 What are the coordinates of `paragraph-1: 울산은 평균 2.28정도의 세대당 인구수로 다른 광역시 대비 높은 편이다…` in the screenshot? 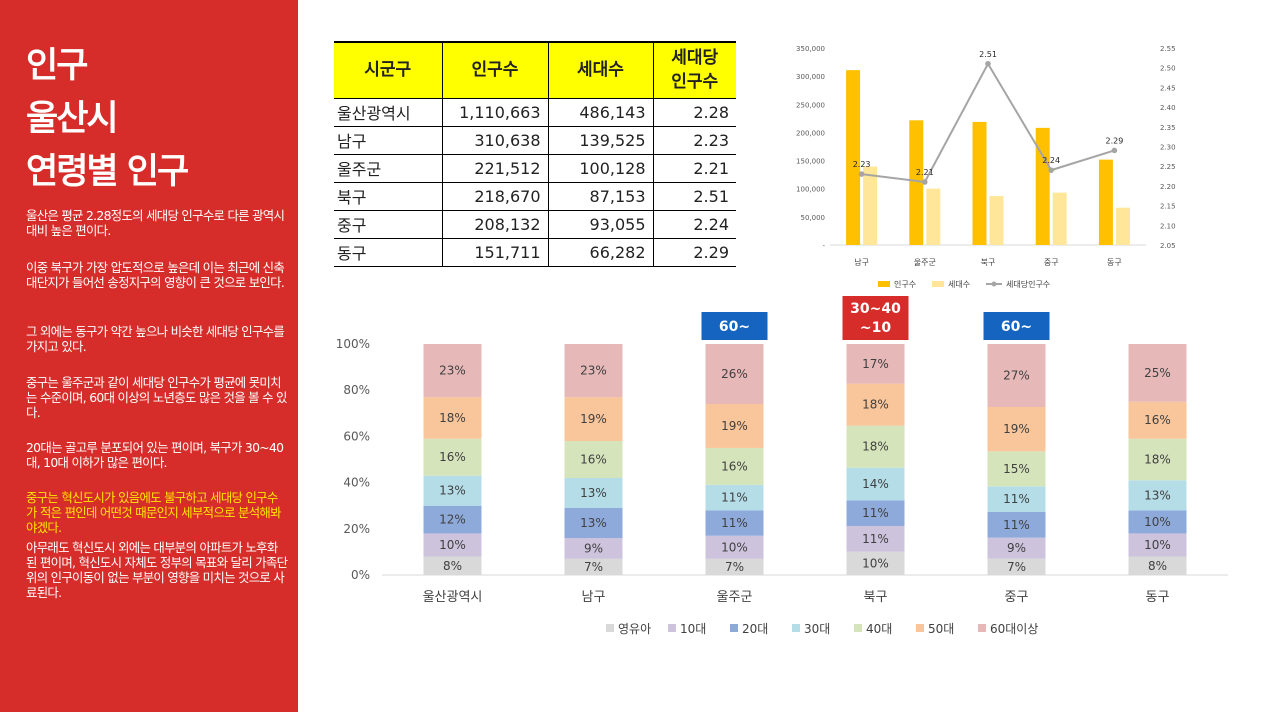 It's located at (155, 223).